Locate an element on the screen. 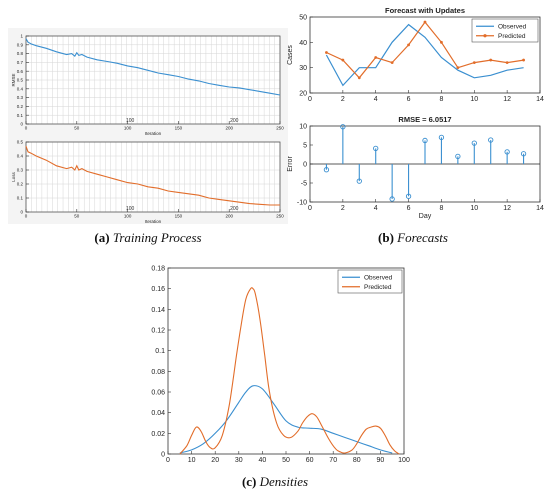  y-tick-label: 0.3 is located at coordinates (20, 170).